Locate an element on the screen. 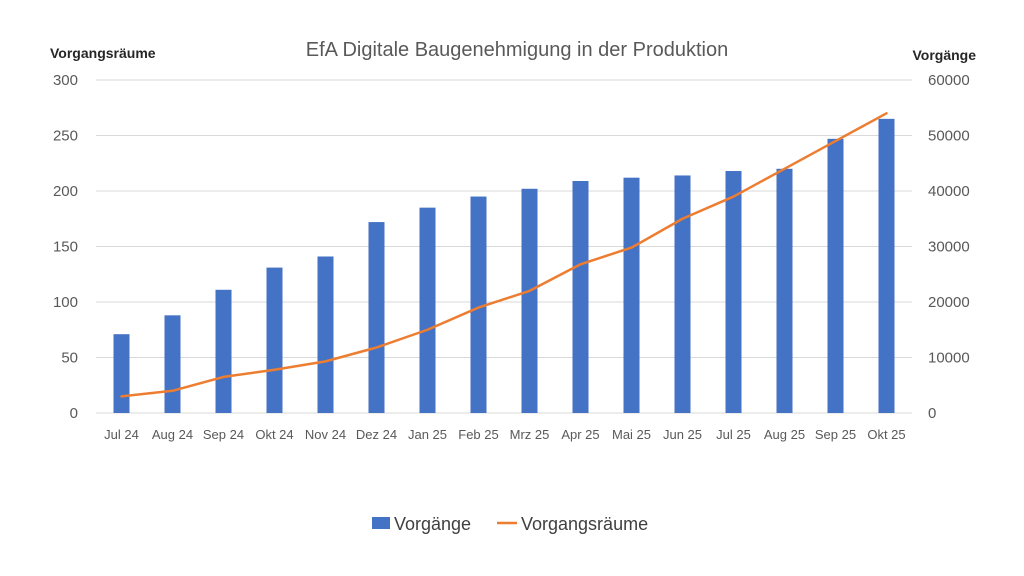  right-axis-ticks: 0 10000 20000 30000 40000 50000 60000 is located at coordinates (949, 247).